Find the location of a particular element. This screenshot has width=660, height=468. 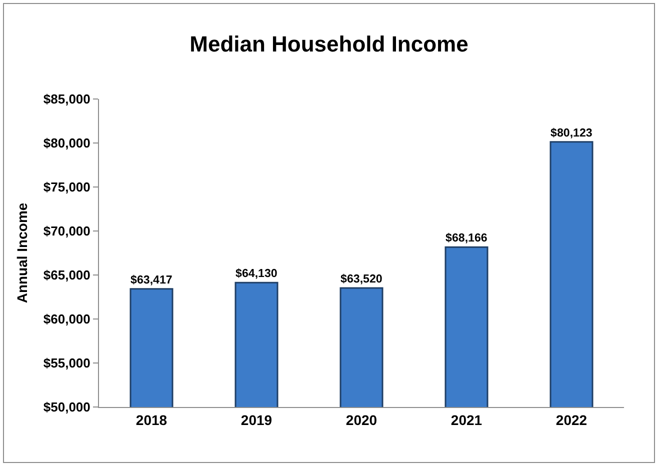

y-axis-title: Annual Income is located at coordinates (22, 253).